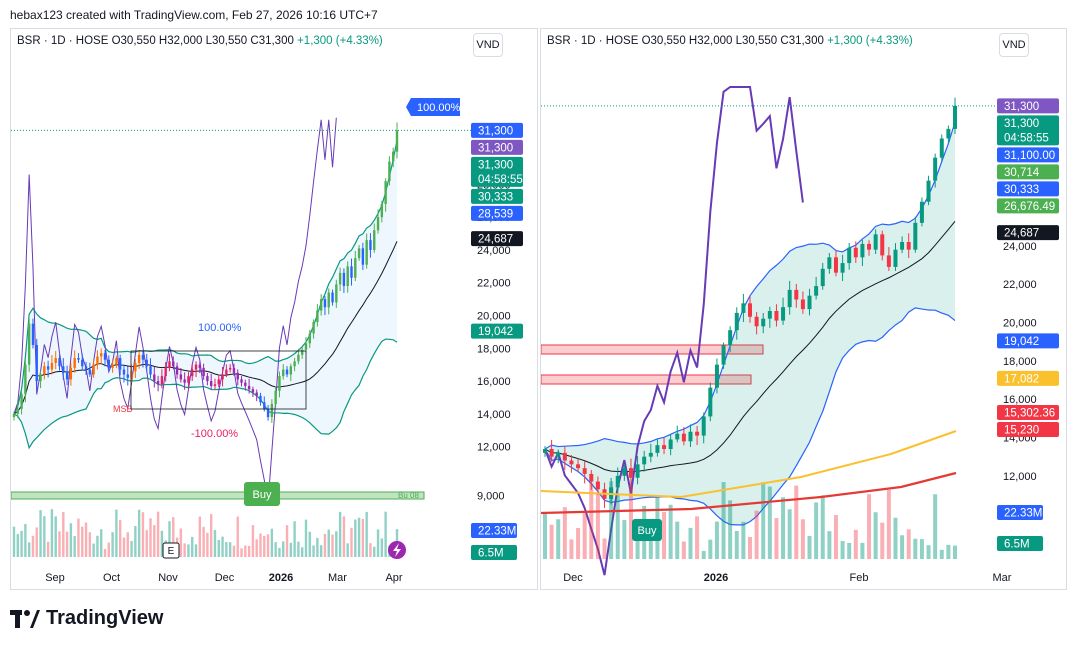  What do you see at coordinates (500, 180) in the screenshot?
I see `countdown-label: 04:58:55` at bounding box center [500, 180].